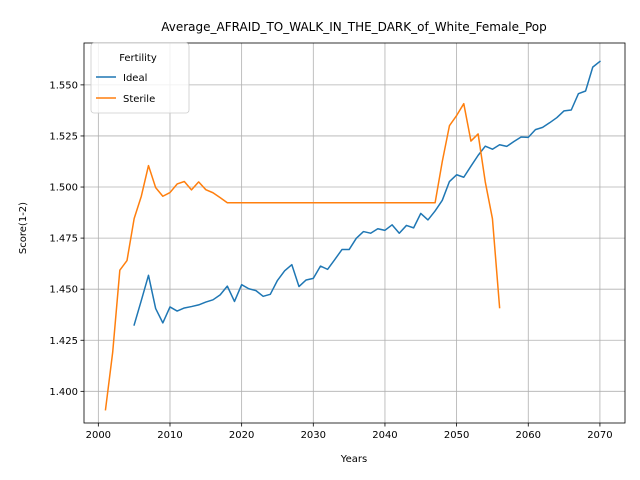 The height and width of the screenshot is (480, 640). I want to click on legend-label-sterile: Sterile, so click(139, 99).